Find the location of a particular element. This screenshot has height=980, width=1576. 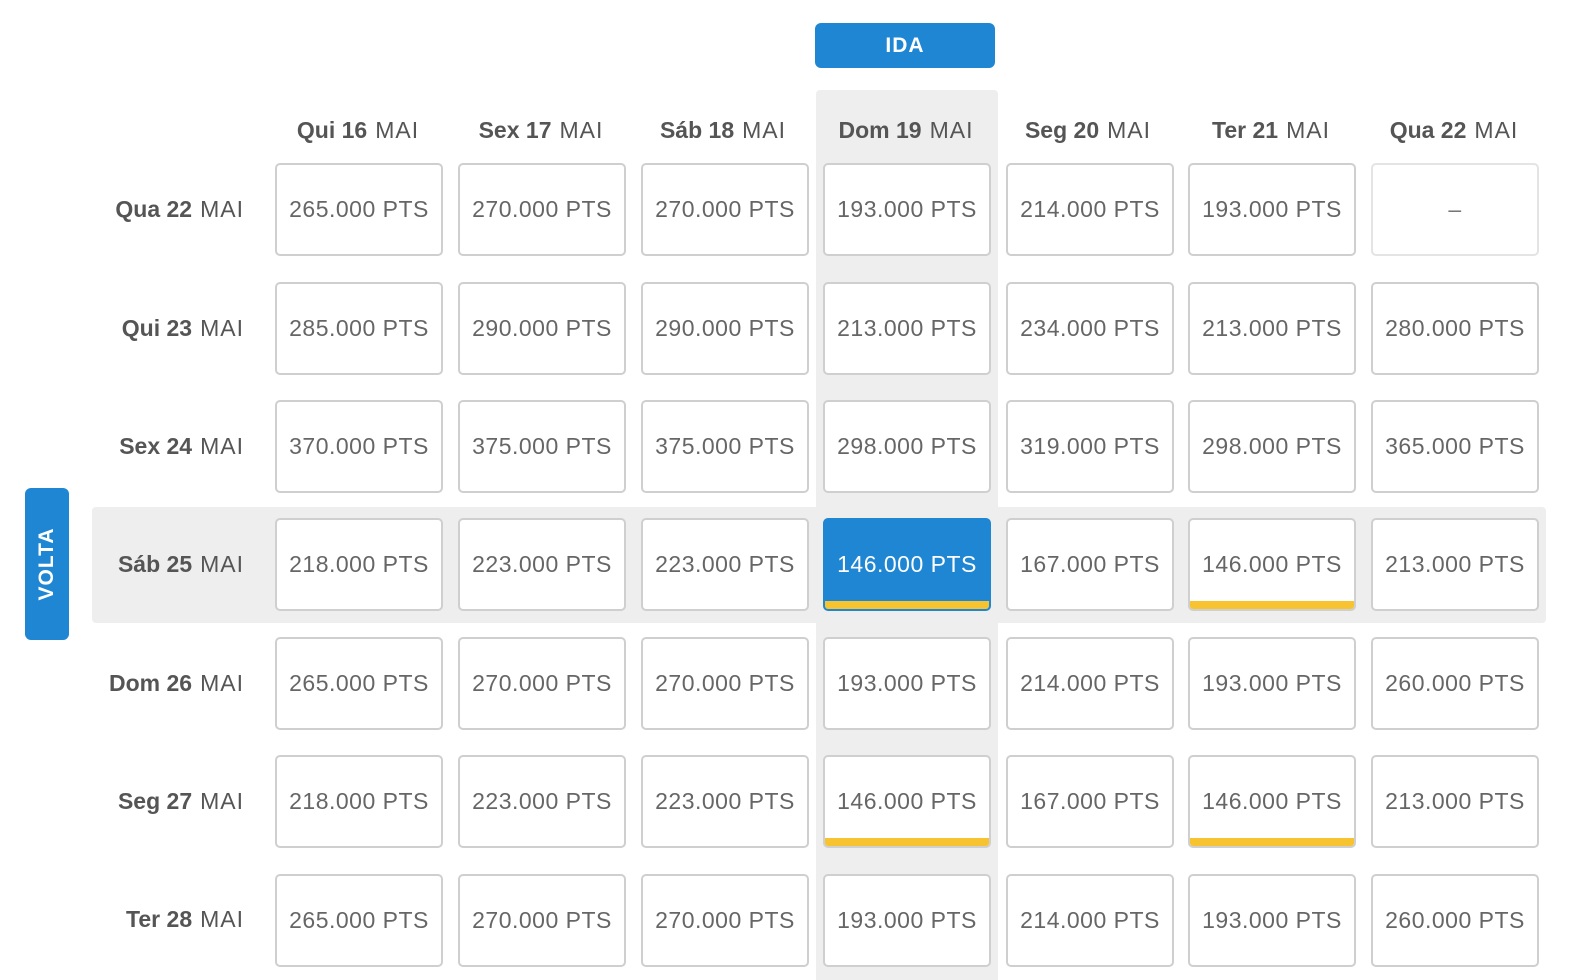

return-tab: VOLTA is located at coordinates (47, 564).